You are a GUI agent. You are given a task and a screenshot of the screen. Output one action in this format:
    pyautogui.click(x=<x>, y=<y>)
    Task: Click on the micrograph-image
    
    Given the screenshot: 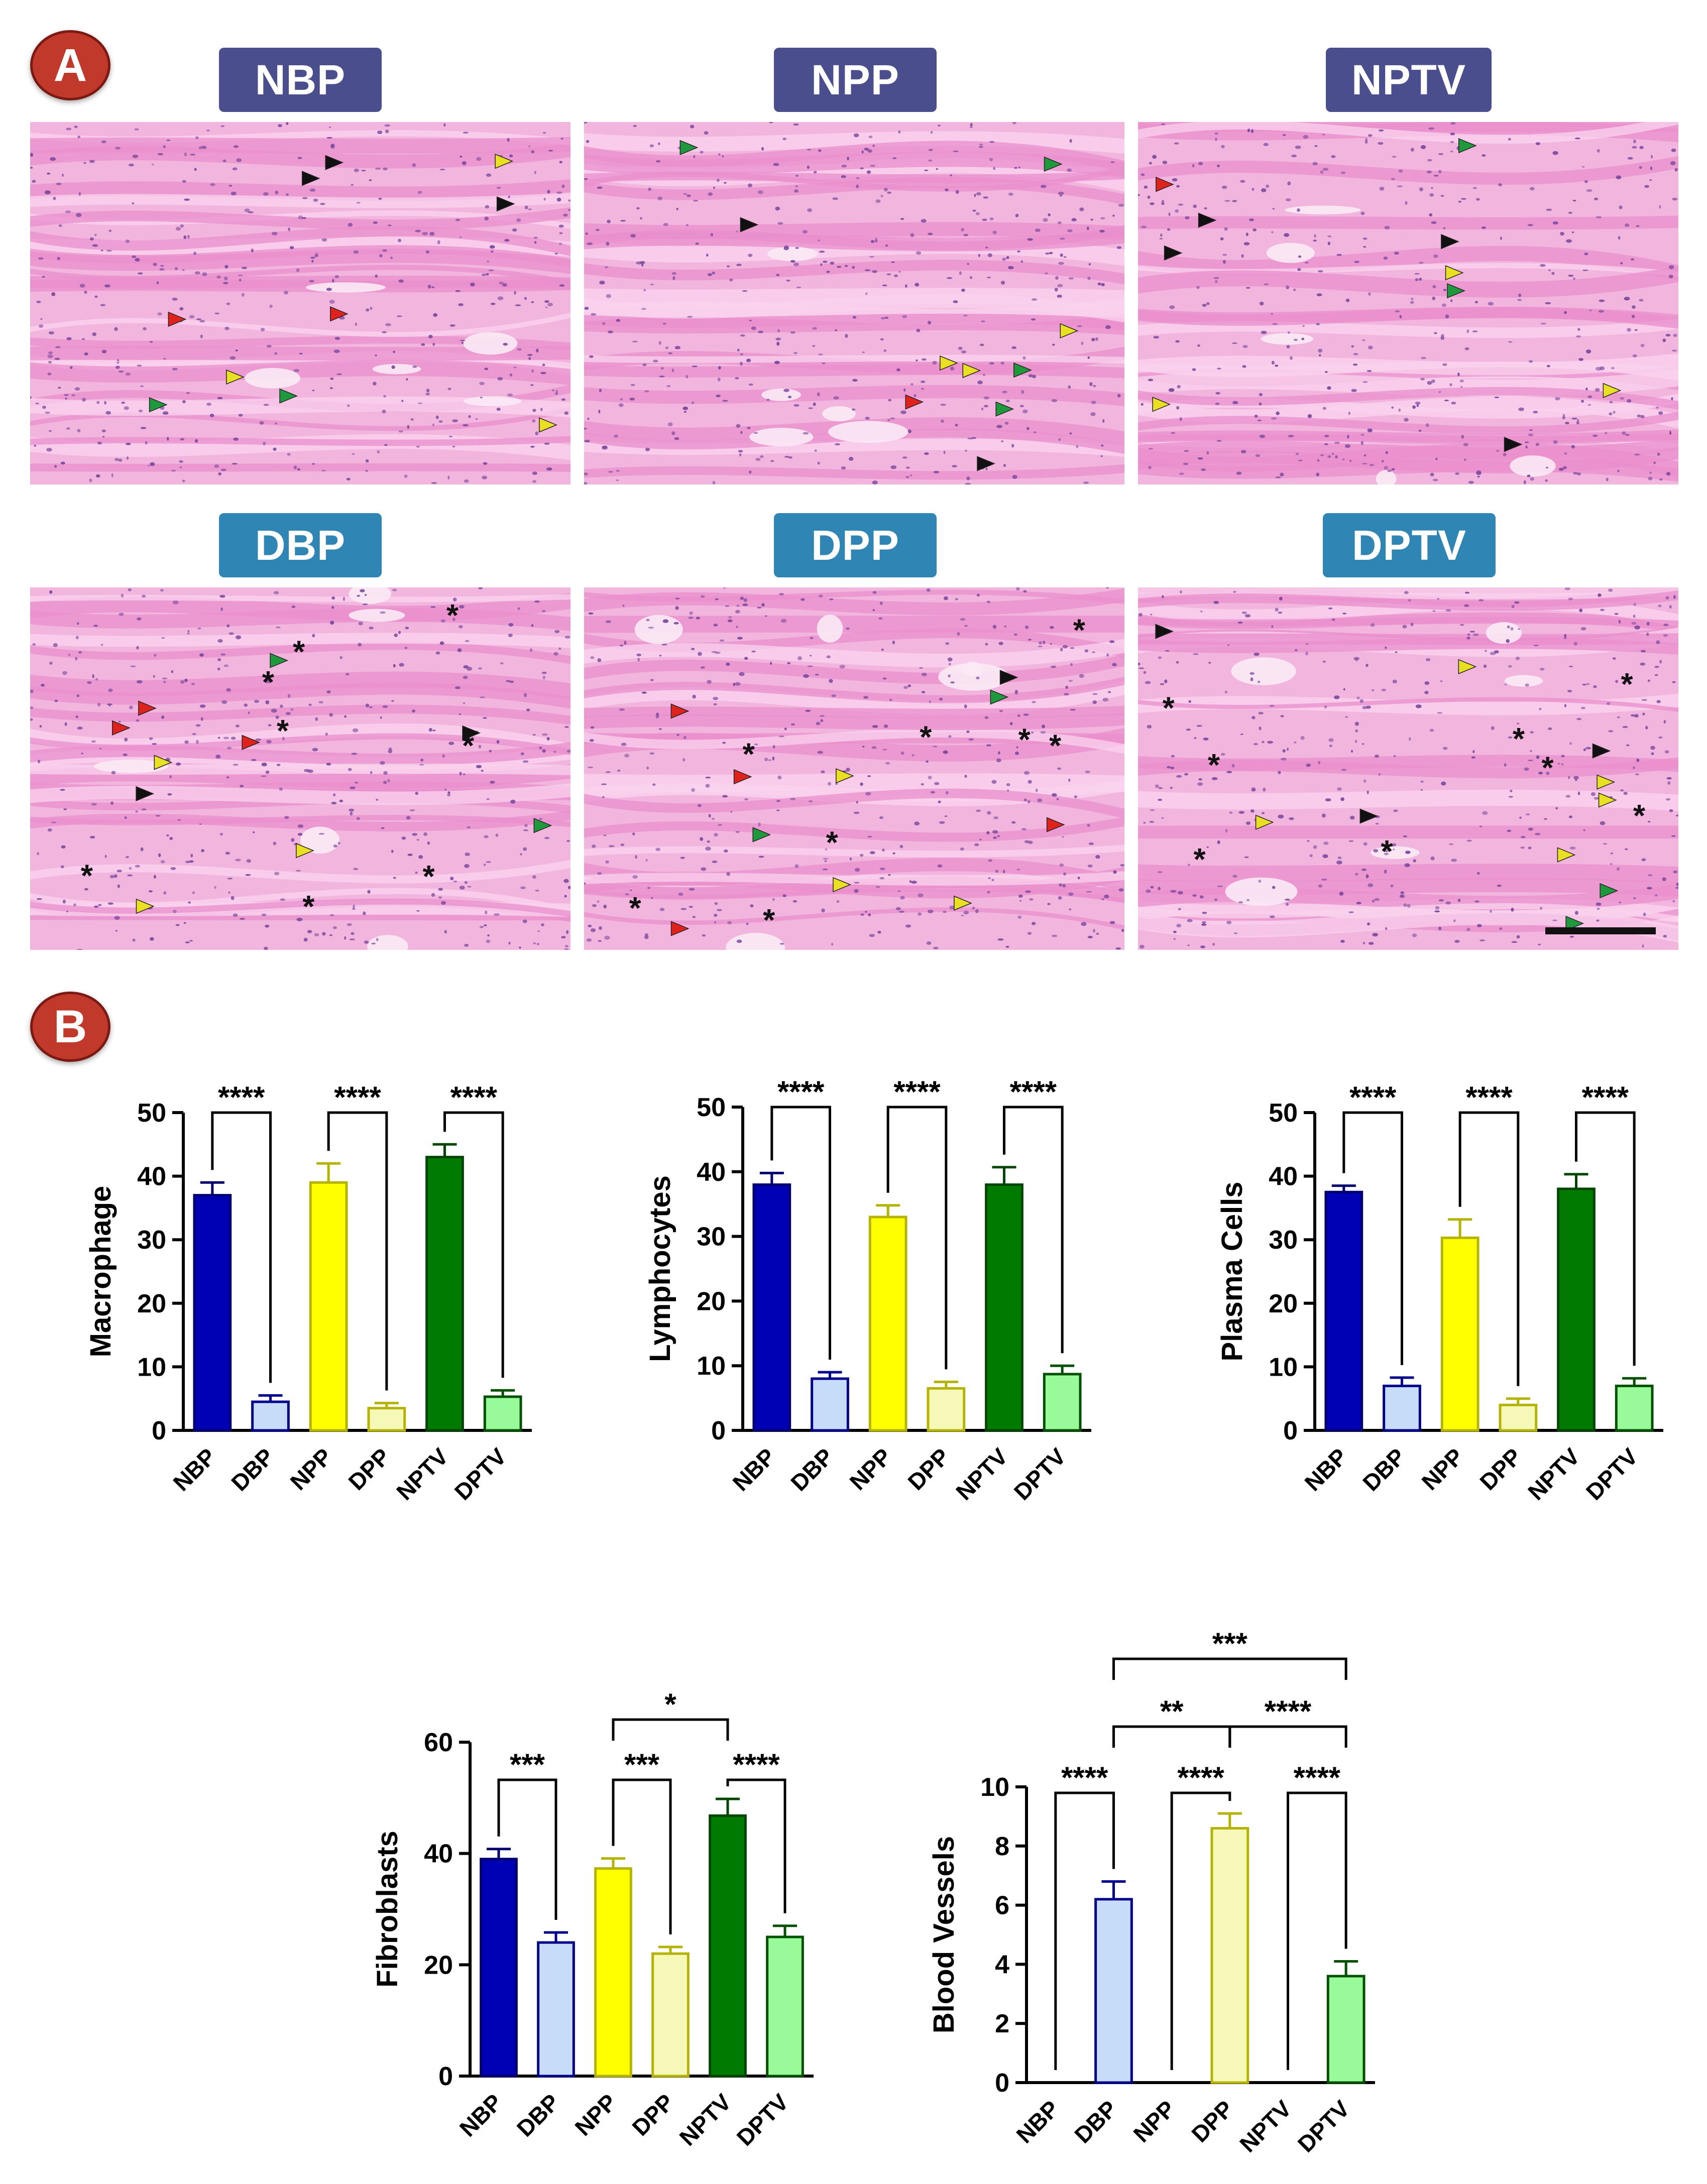 What is the action you would take?
    pyautogui.click(x=1408, y=303)
    